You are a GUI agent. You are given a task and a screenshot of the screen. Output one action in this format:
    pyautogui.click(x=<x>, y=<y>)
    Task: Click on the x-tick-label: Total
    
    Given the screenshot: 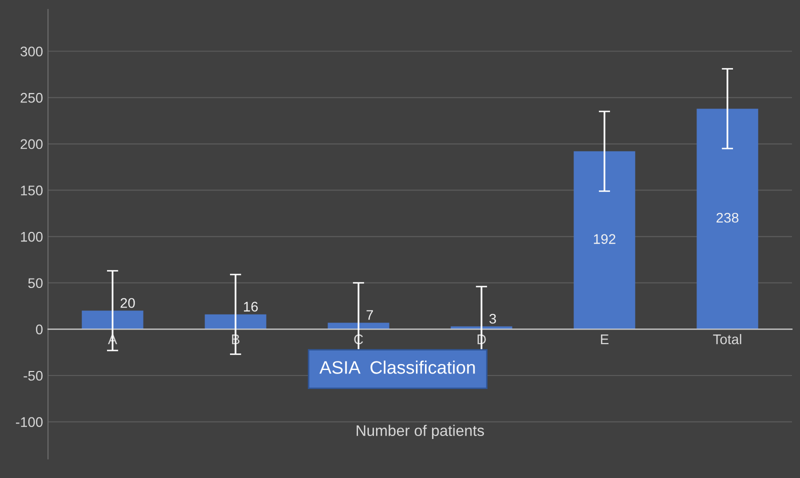 What is the action you would take?
    pyautogui.click(x=727, y=339)
    